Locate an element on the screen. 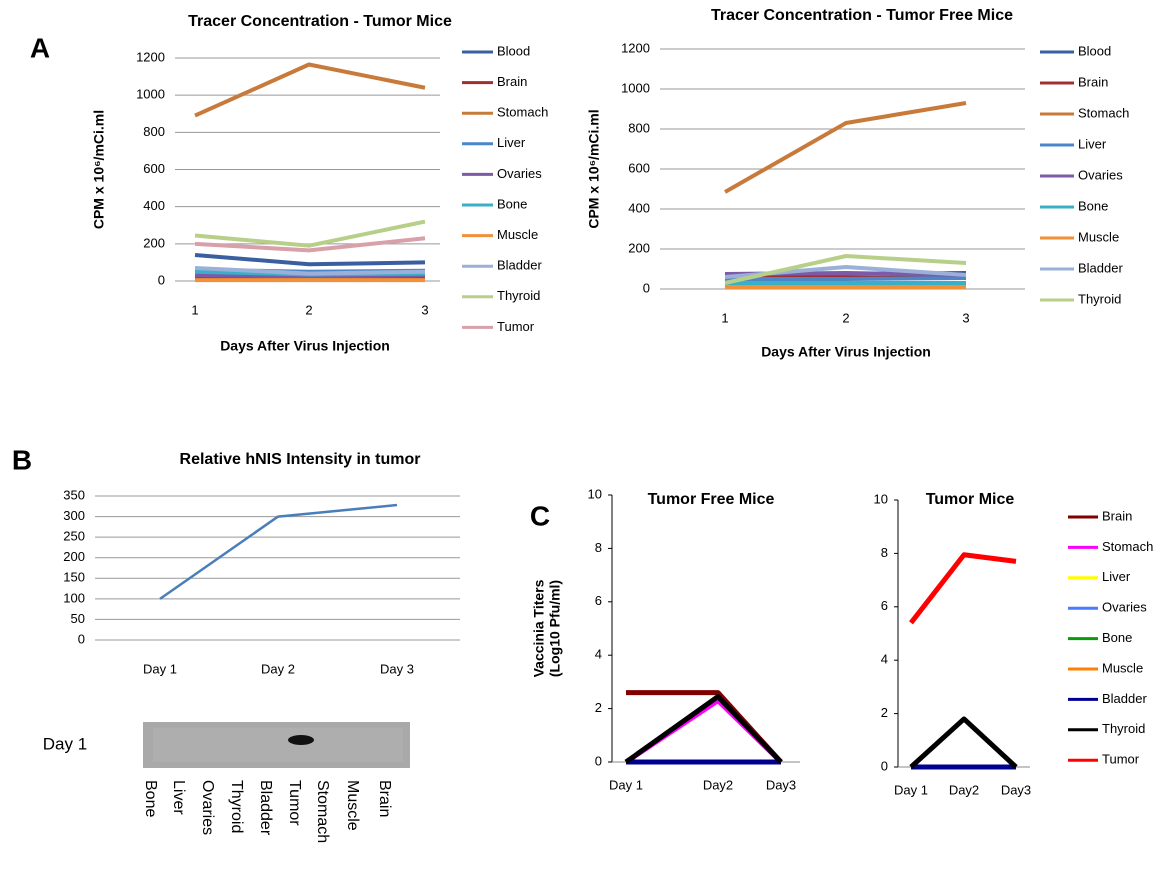 The width and height of the screenshot is (1173, 873). y-axis-label: Vaccinia Titers is located at coordinates (539, 628).